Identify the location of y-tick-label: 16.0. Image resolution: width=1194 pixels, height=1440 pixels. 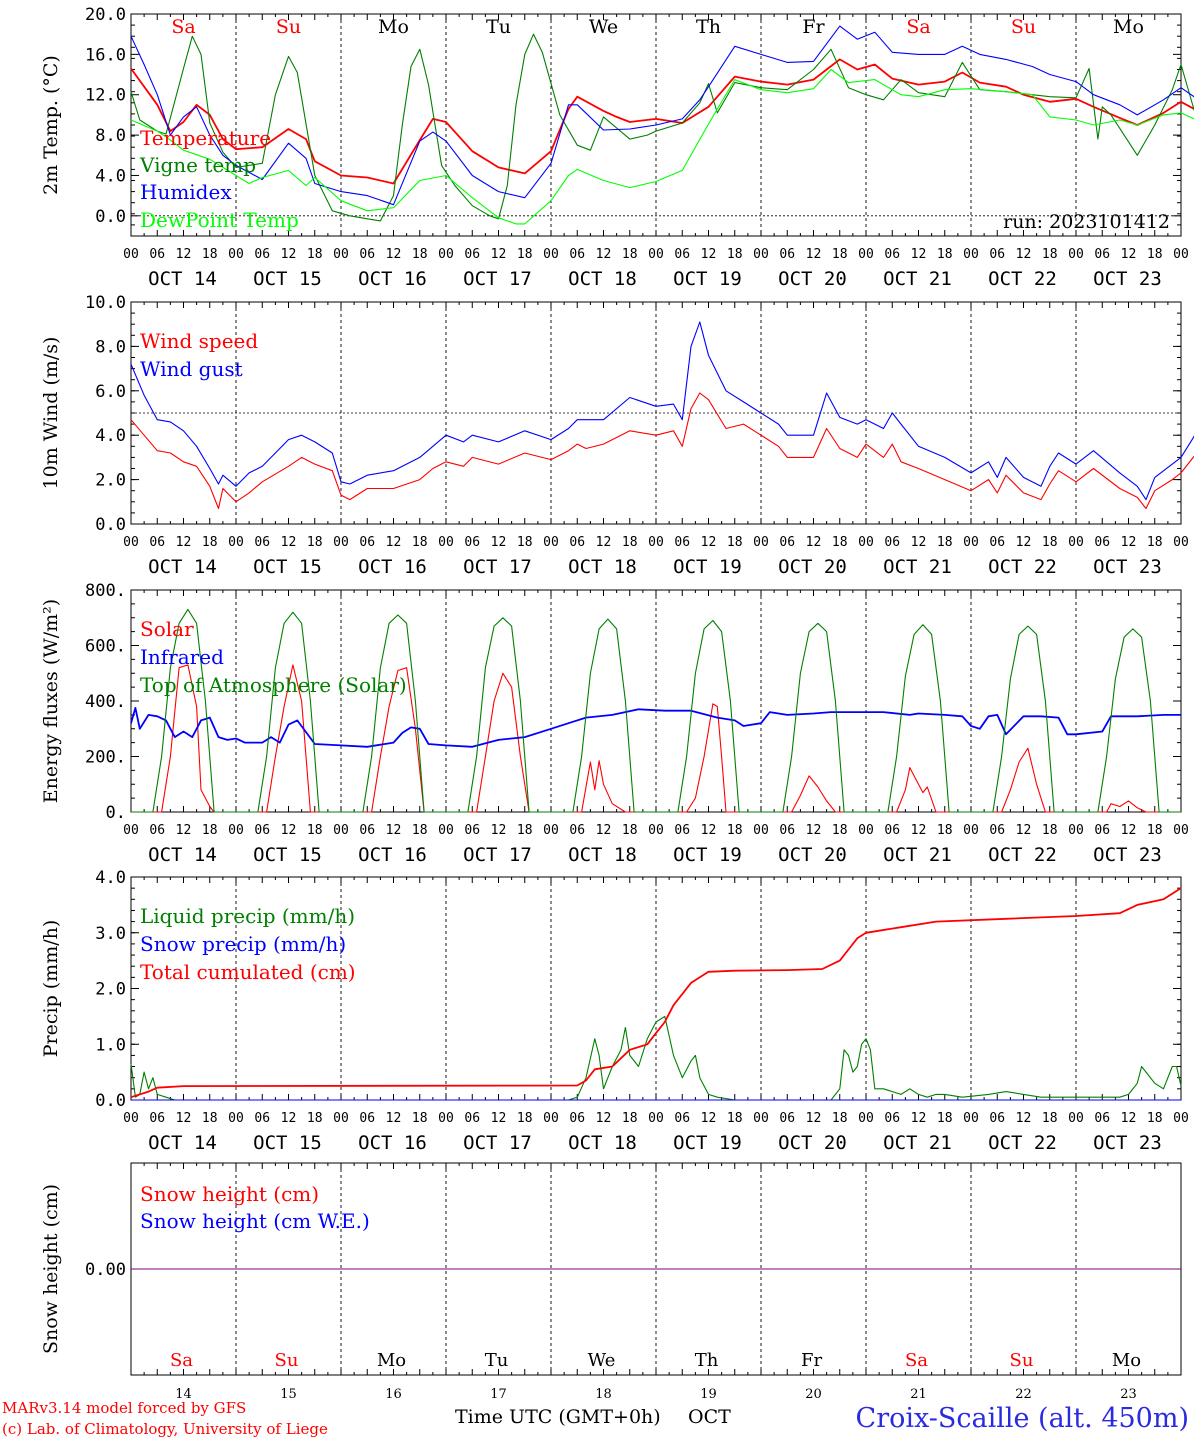
(105, 55).